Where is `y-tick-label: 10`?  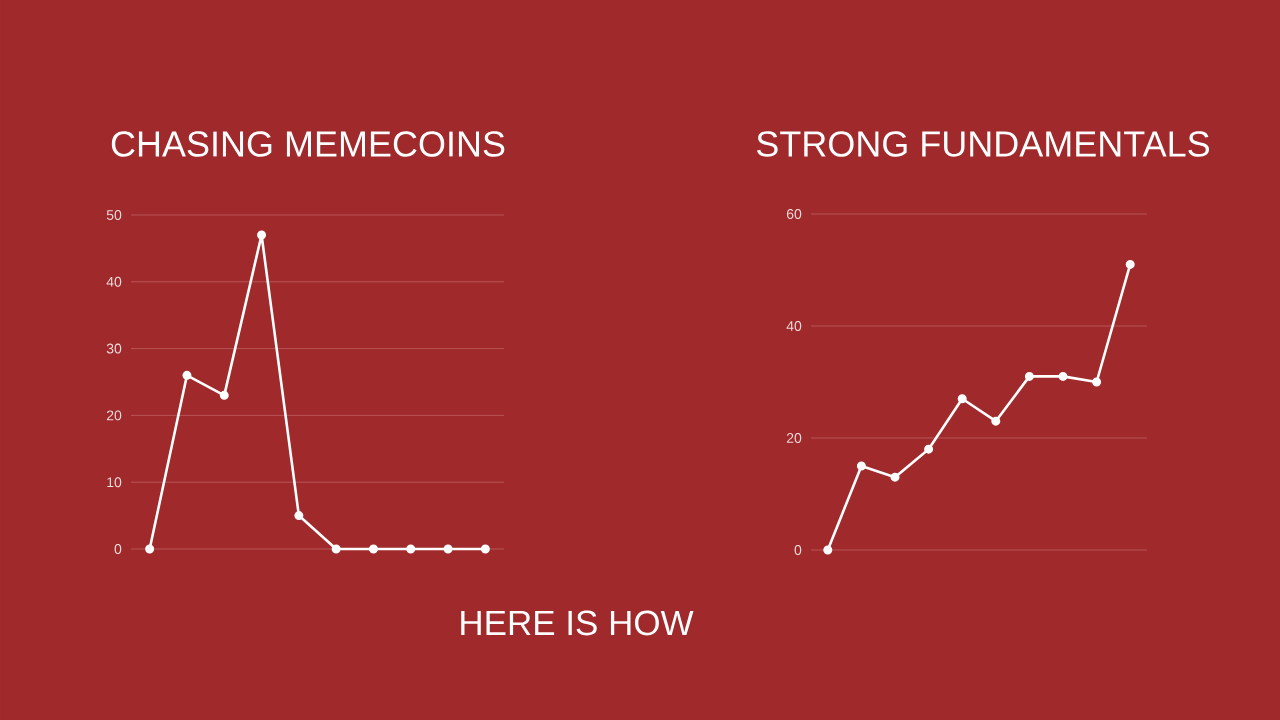
y-tick-label: 10 is located at coordinates (114, 482).